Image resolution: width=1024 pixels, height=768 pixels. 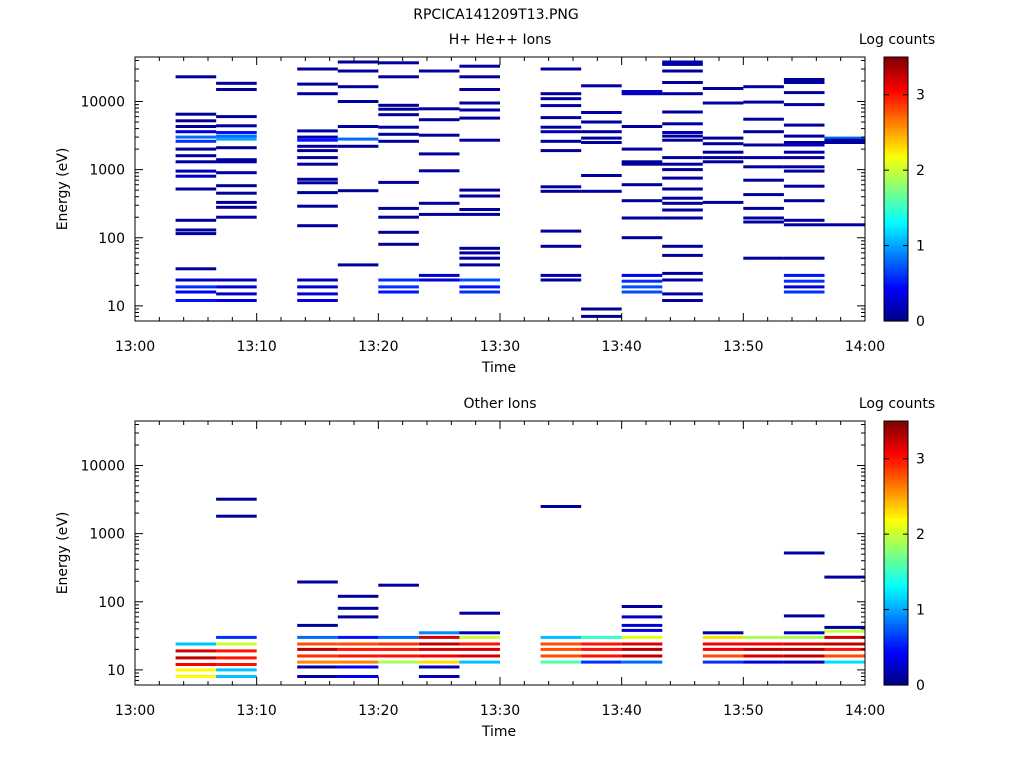 I want to click on colorbar: 0 1 2 3 Log counts, so click(x=897, y=545).